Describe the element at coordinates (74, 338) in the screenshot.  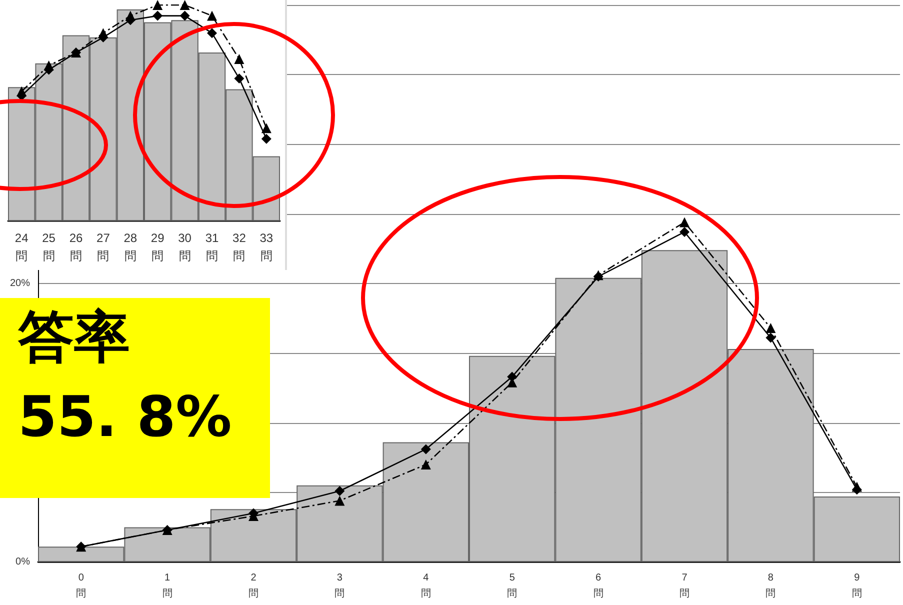
I see `annotation: 答率` at that location.